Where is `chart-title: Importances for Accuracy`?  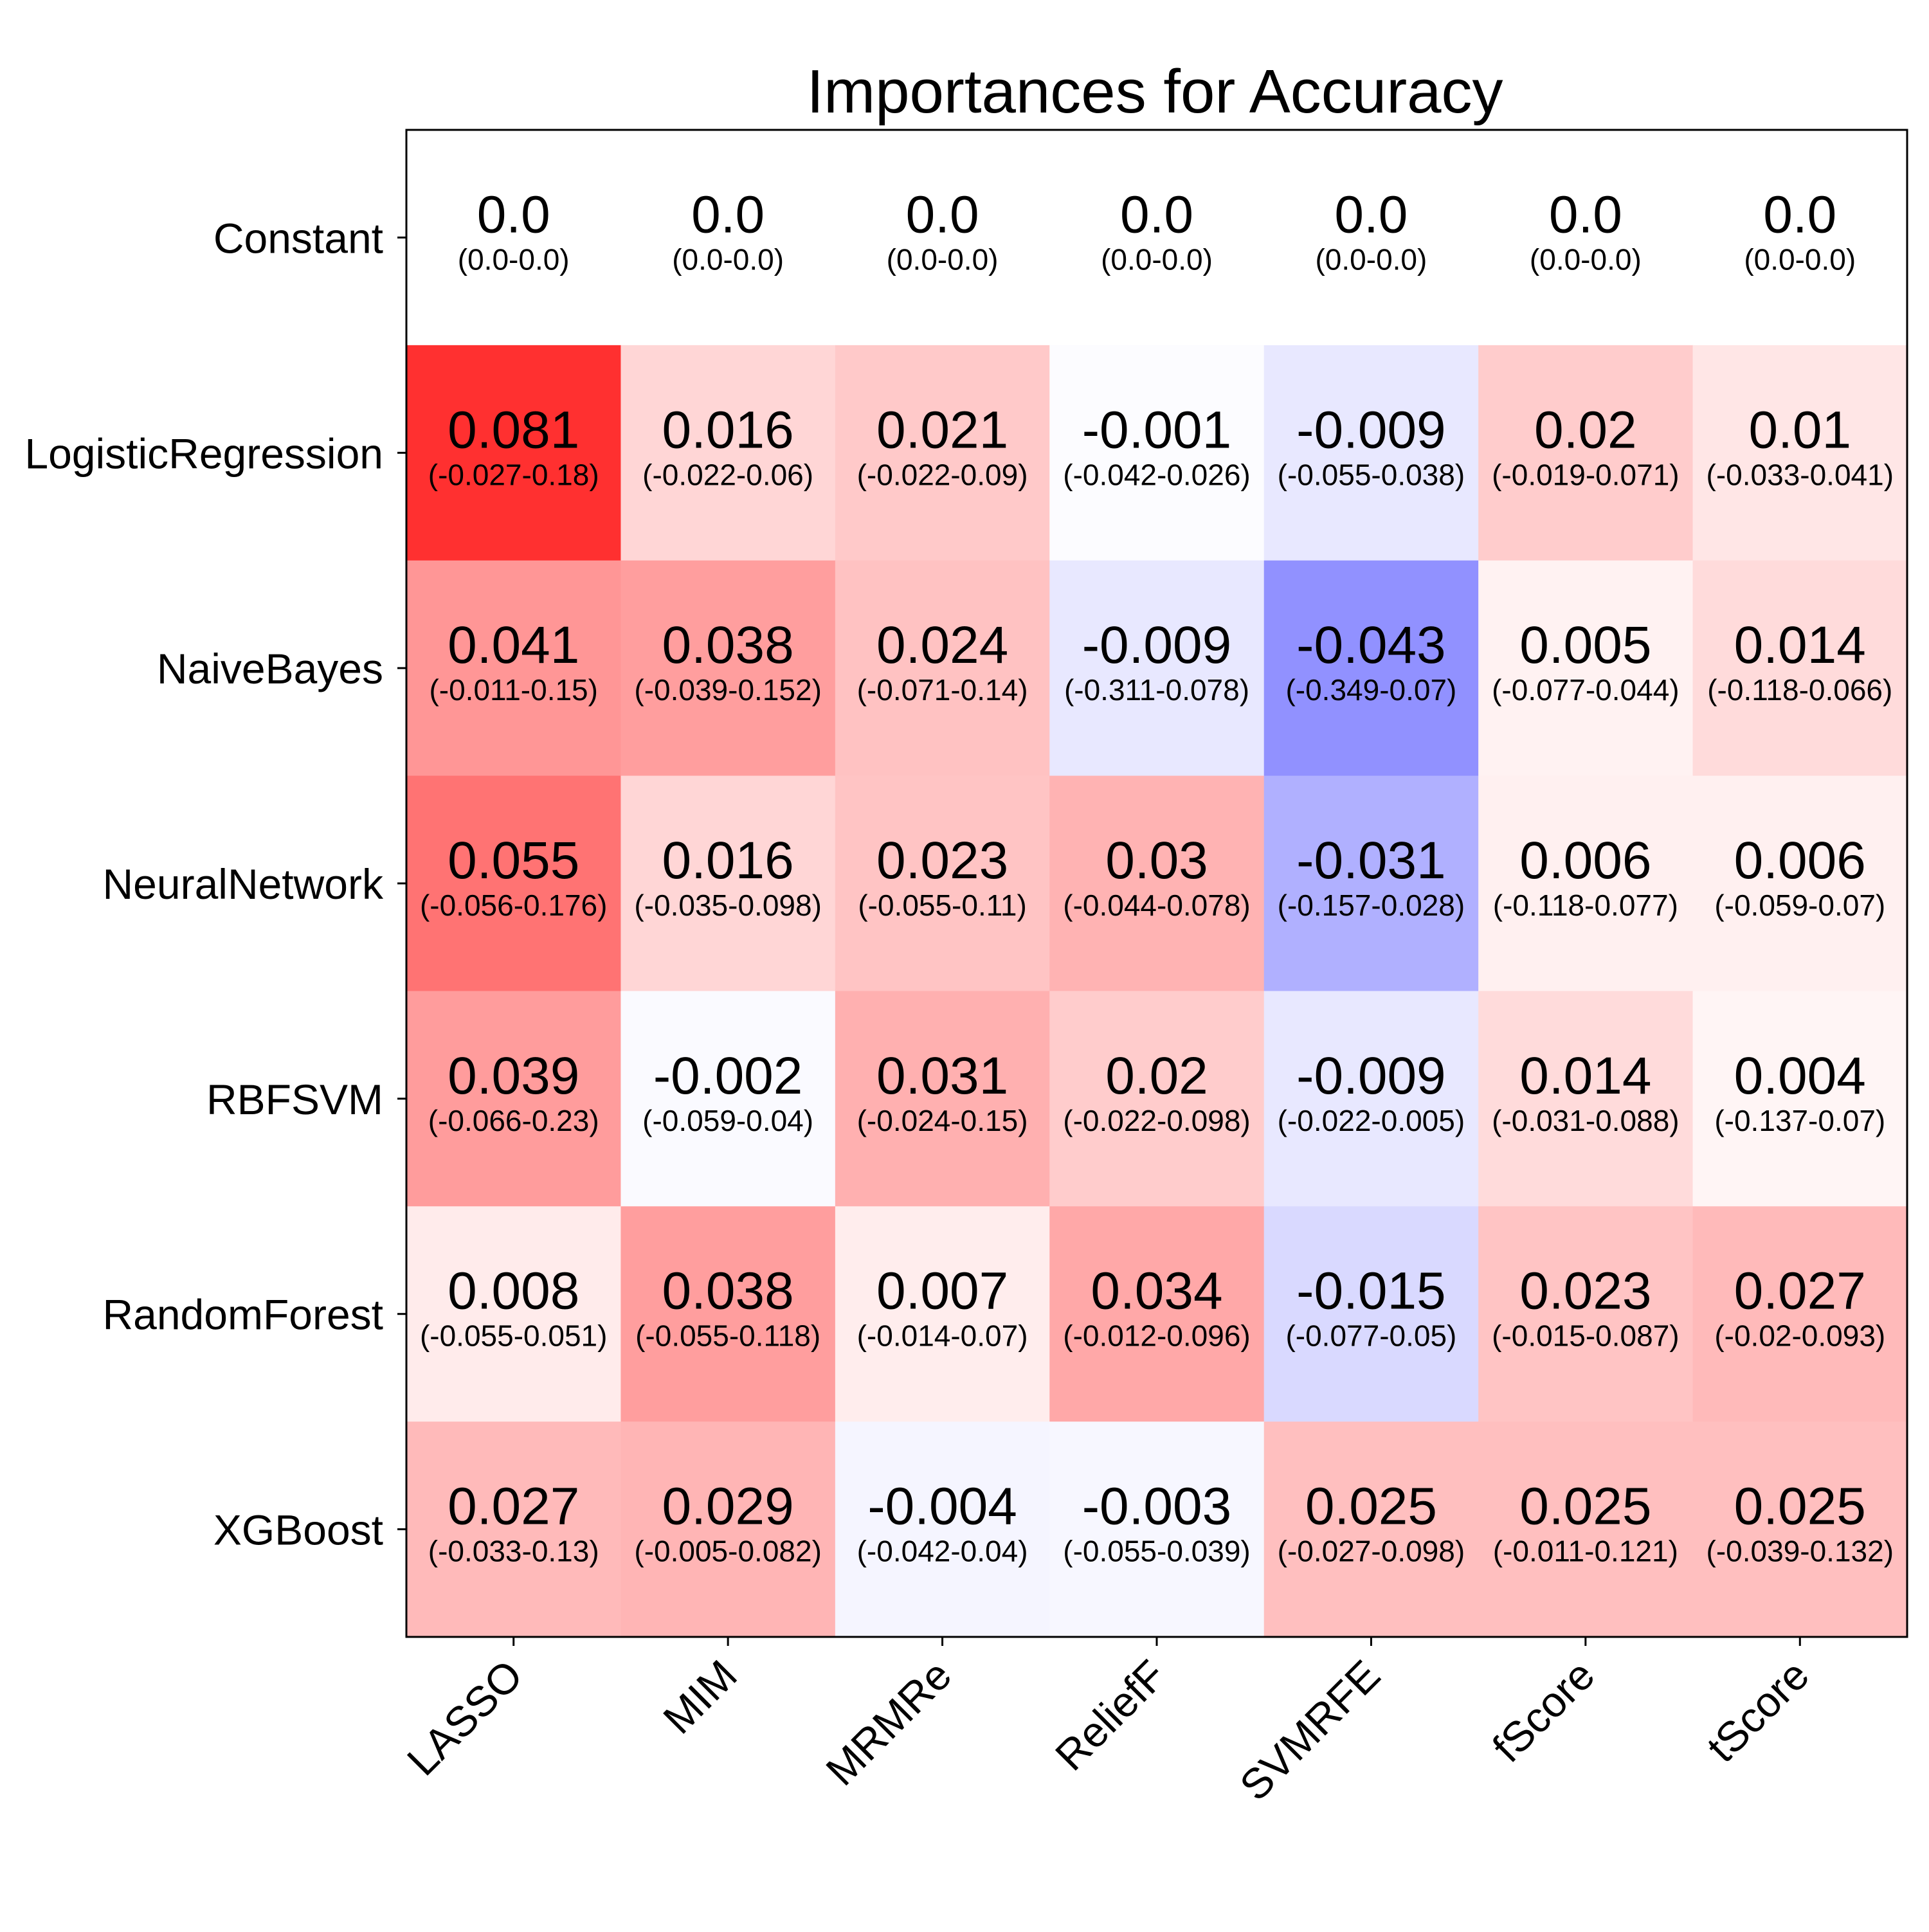 chart-title: Importances for Accuracy is located at coordinates (1154, 91).